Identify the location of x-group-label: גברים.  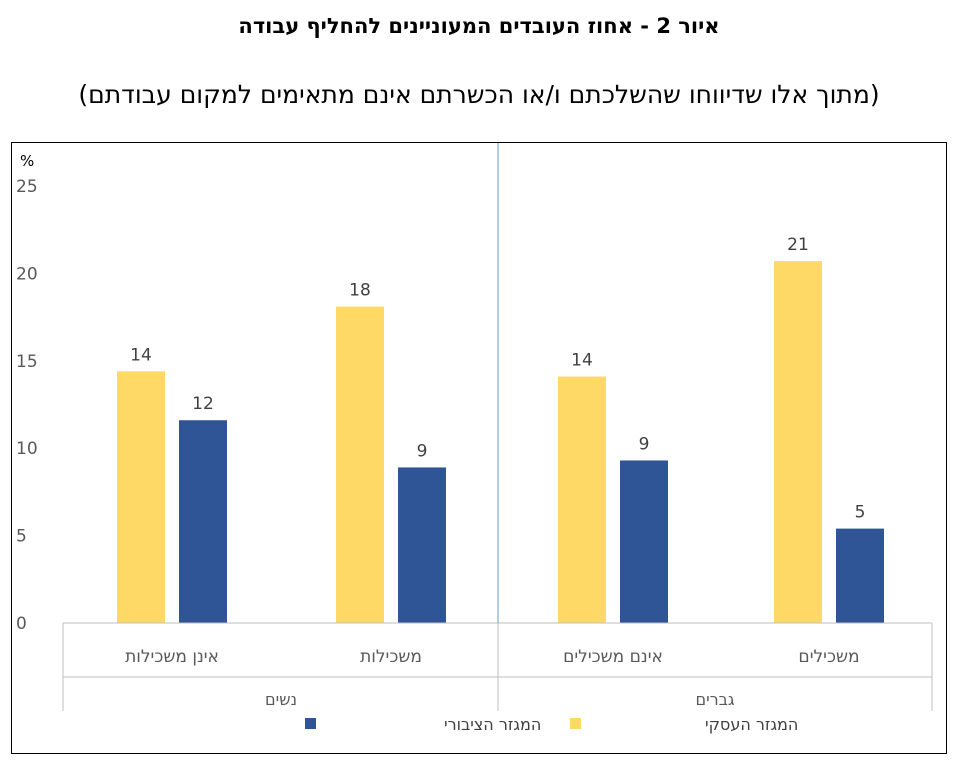
(714, 699).